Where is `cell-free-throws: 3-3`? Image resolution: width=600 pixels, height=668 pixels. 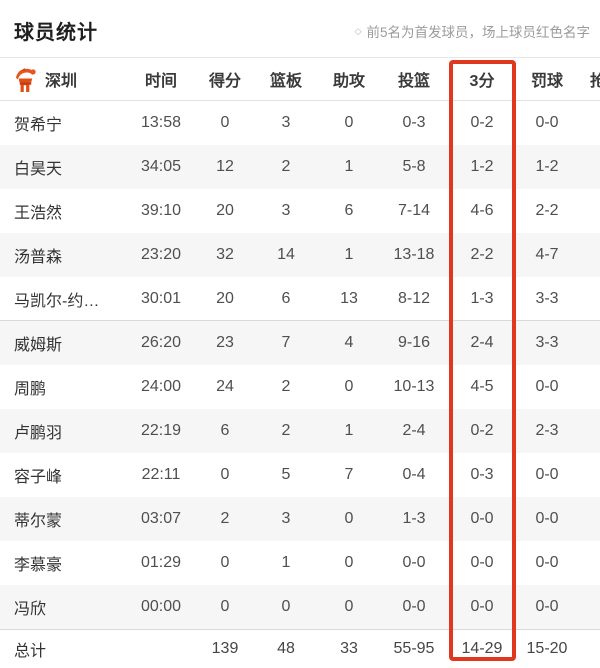
cell-free-throws: 3-3 is located at coordinates (547, 342).